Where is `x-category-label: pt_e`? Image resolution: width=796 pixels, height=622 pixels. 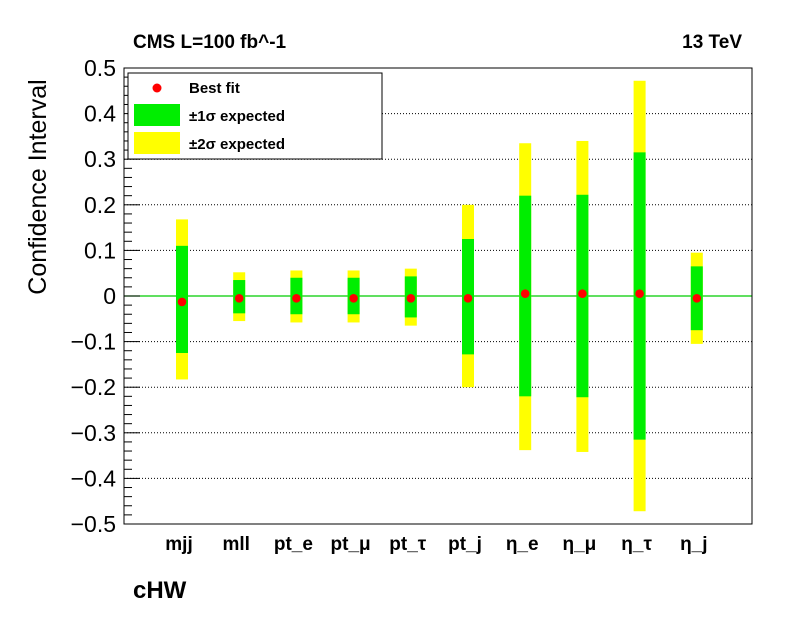 x-category-label: pt_e is located at coordinates (293, 544).